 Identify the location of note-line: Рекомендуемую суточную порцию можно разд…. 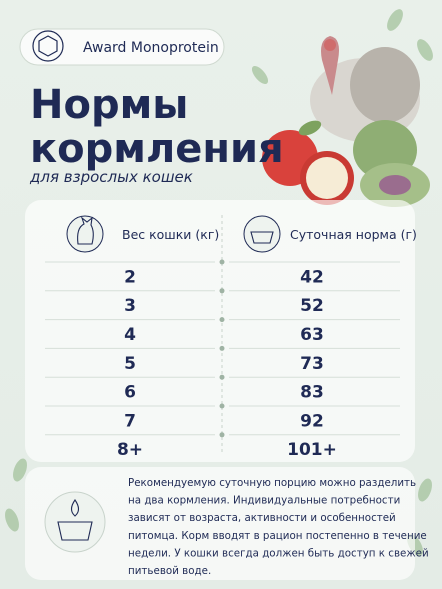
(272, 483).